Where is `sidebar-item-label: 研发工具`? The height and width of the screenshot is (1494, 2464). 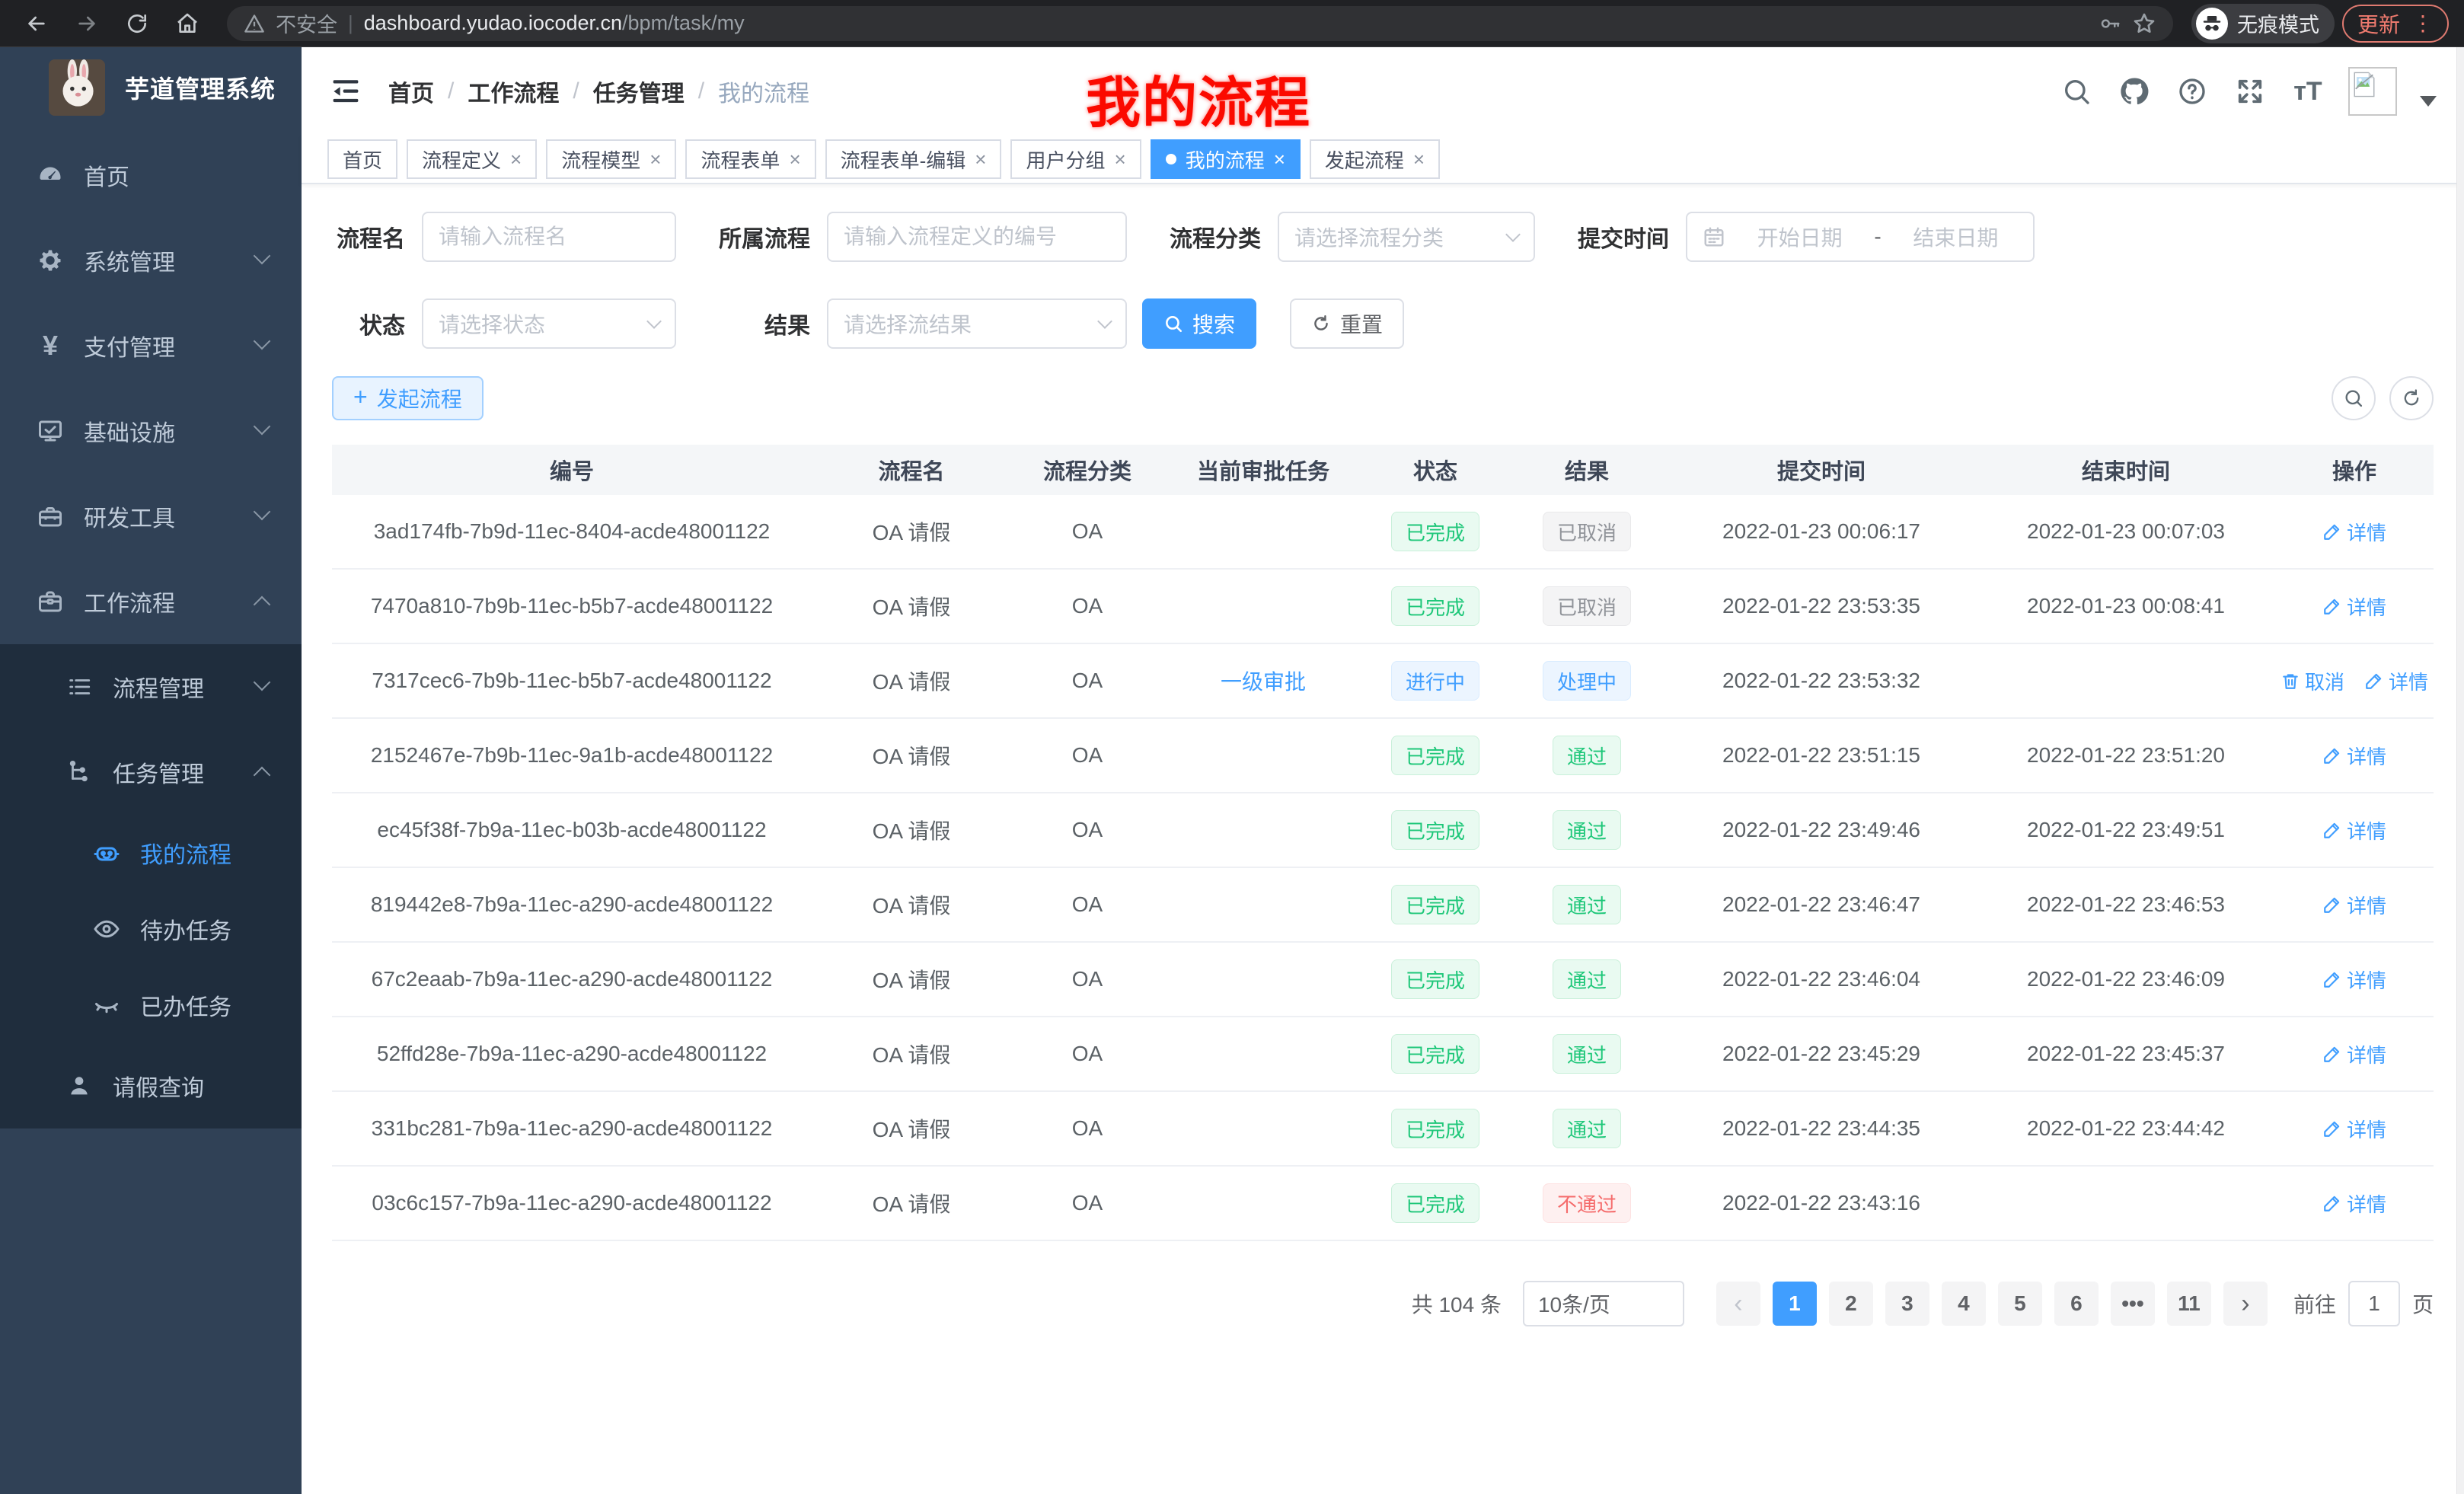 sidebar-item-label: 研发工具 is located at coordinates (129, 519).